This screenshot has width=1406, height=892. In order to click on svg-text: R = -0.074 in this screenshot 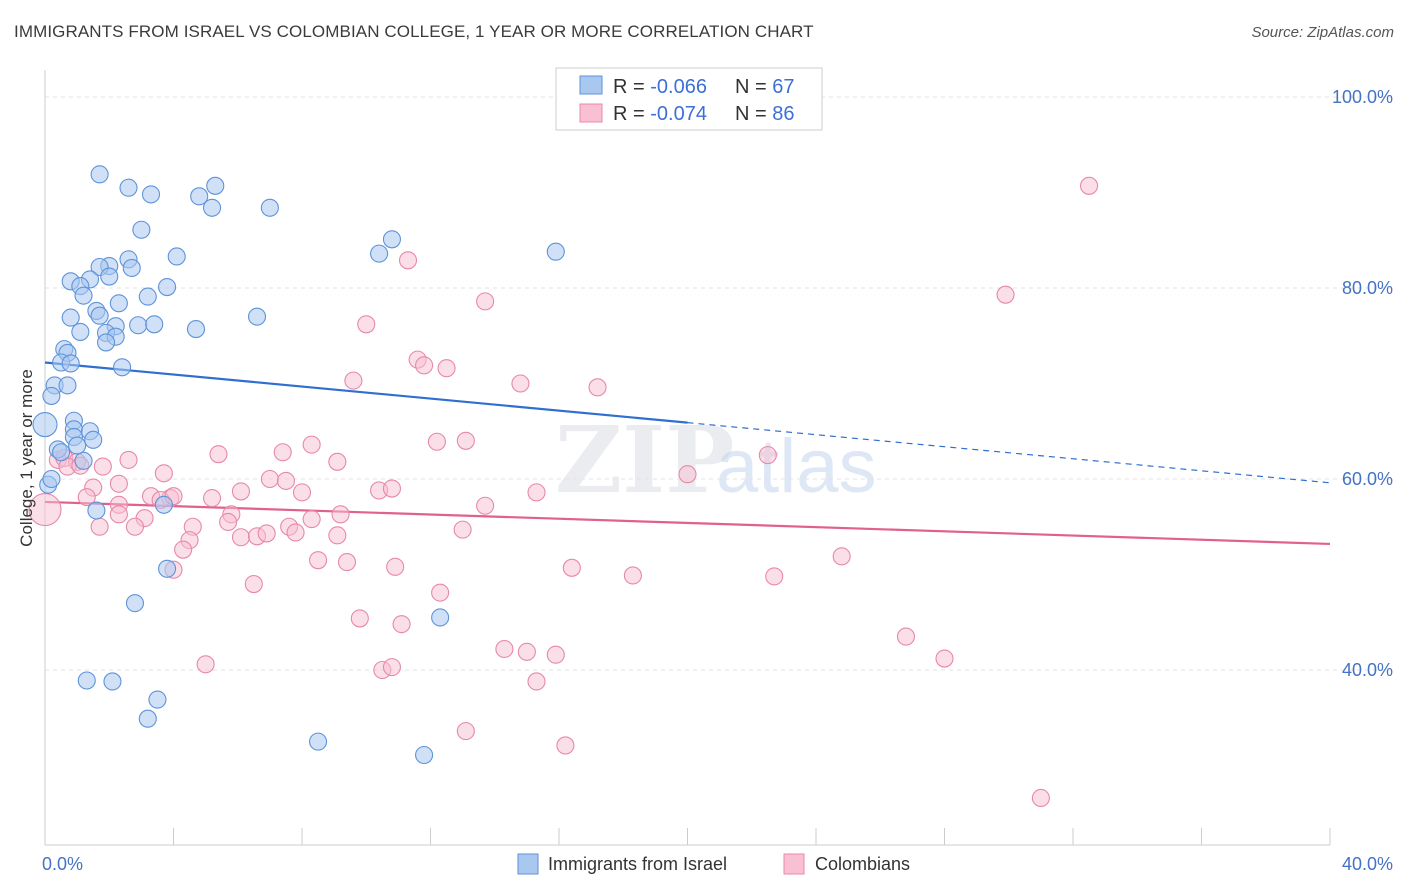, I will do `click(660, 114)`.